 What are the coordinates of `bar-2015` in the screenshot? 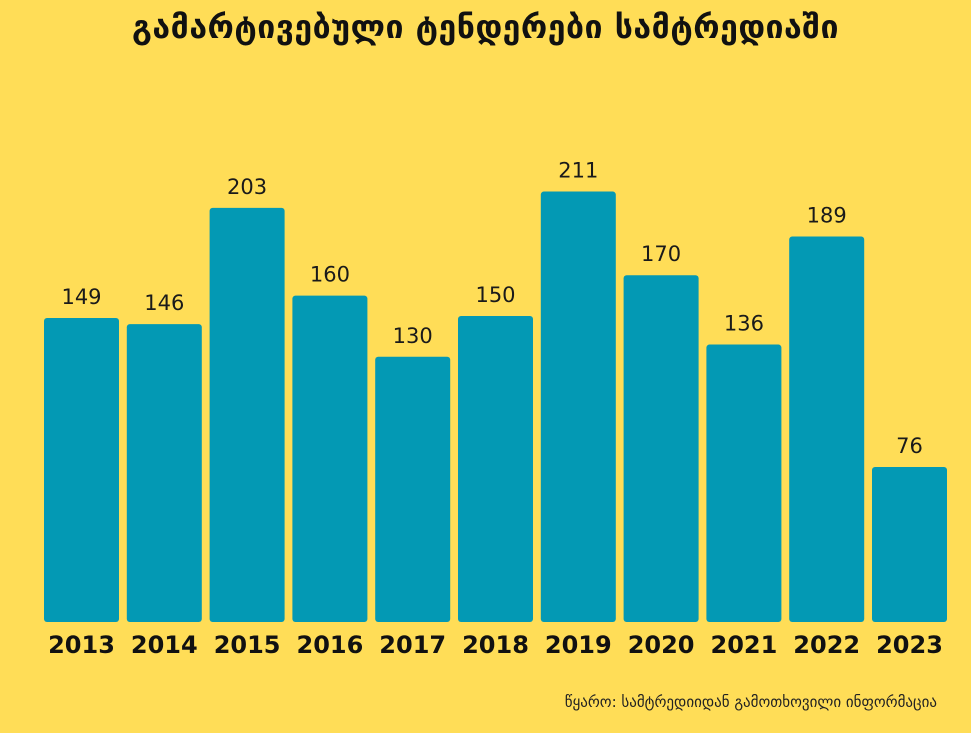 It's located at (247, 414).